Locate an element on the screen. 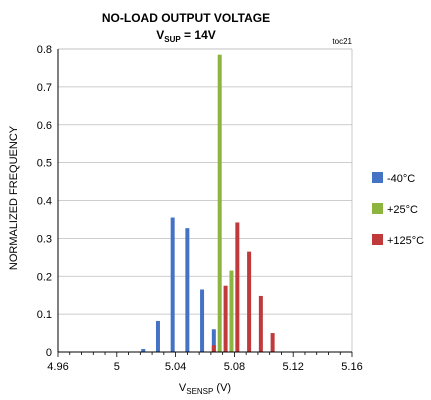 Image resolution: width=431 pixels, height=400 pixels. x-axis-label: VSENSP (V) is located at coordinates (205, 389).